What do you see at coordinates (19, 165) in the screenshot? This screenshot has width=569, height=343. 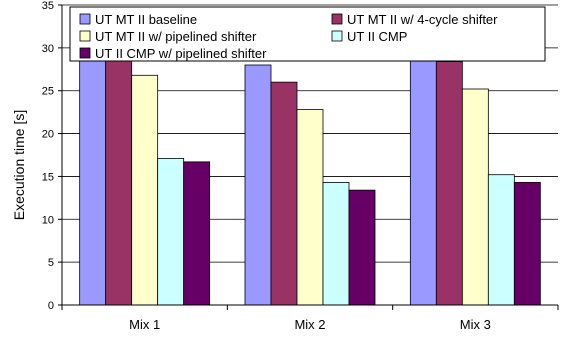 I see `y-axis-title: Execution time [s]` at bounding box center [19, 165].